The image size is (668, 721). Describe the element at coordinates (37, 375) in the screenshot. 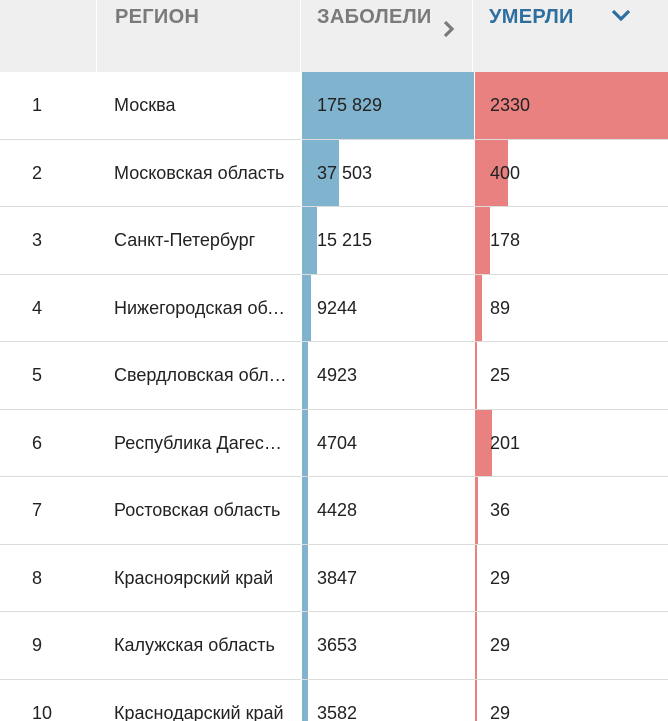

I see `row-rank: 5` at that location.